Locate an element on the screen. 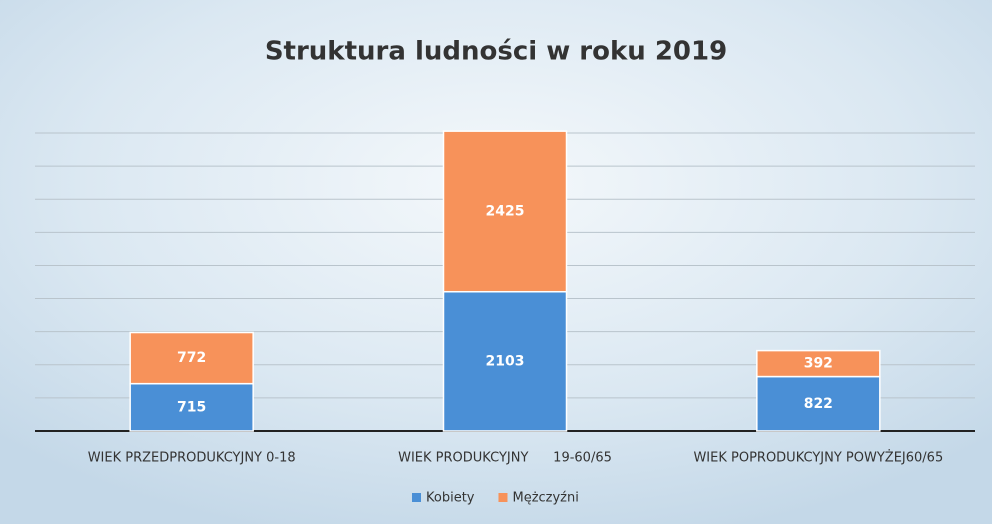  chart-title: Struktura ludności w roku 2019 is located at coordinates (496, 52).